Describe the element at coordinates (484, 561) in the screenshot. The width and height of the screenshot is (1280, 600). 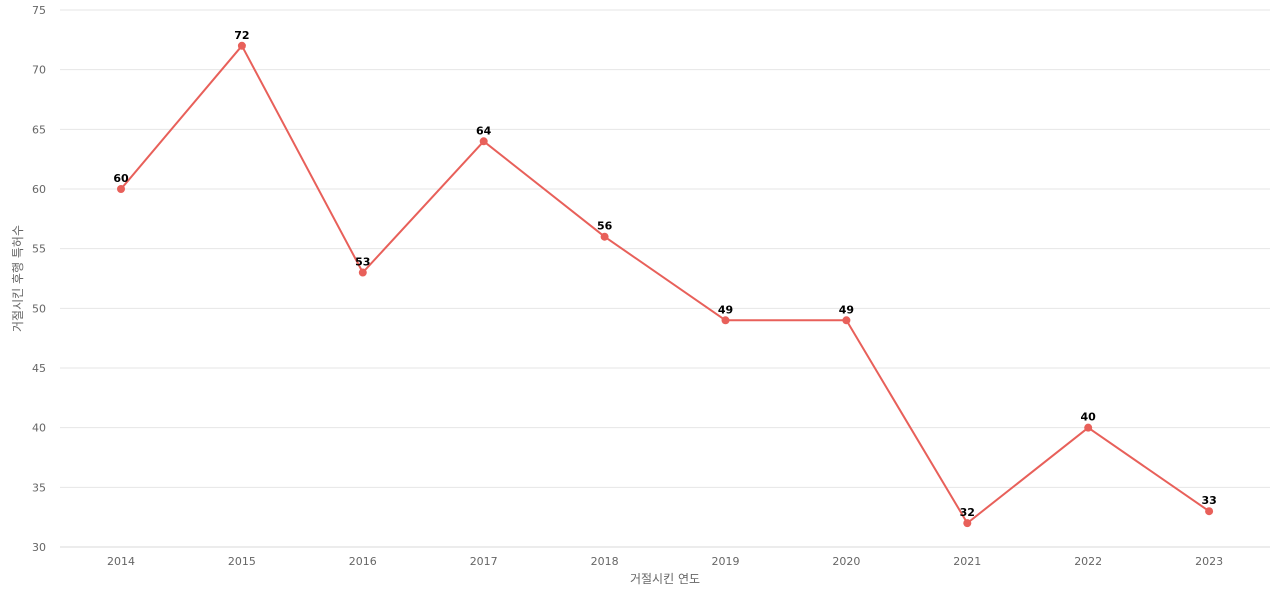
I see `x-tick-label: 2017` at that location.